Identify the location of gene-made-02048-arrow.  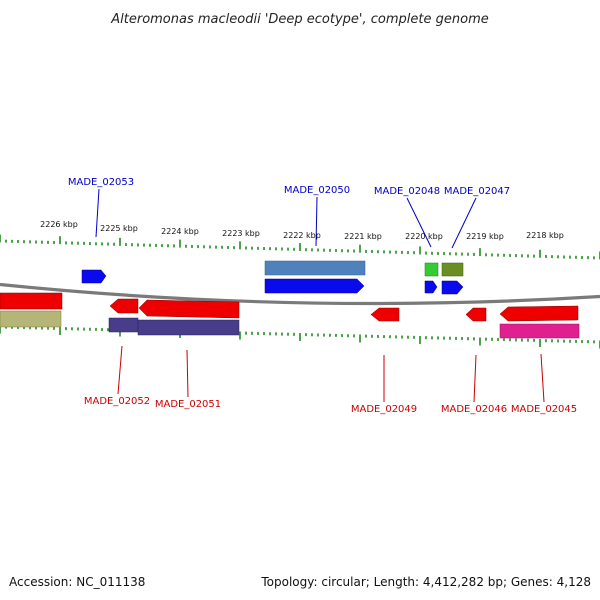
(431, 287).